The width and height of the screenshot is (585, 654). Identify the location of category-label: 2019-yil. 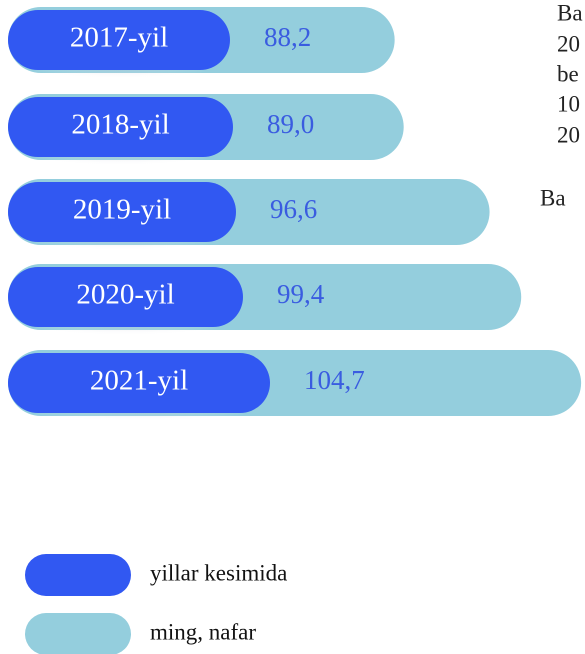
(122, 210).